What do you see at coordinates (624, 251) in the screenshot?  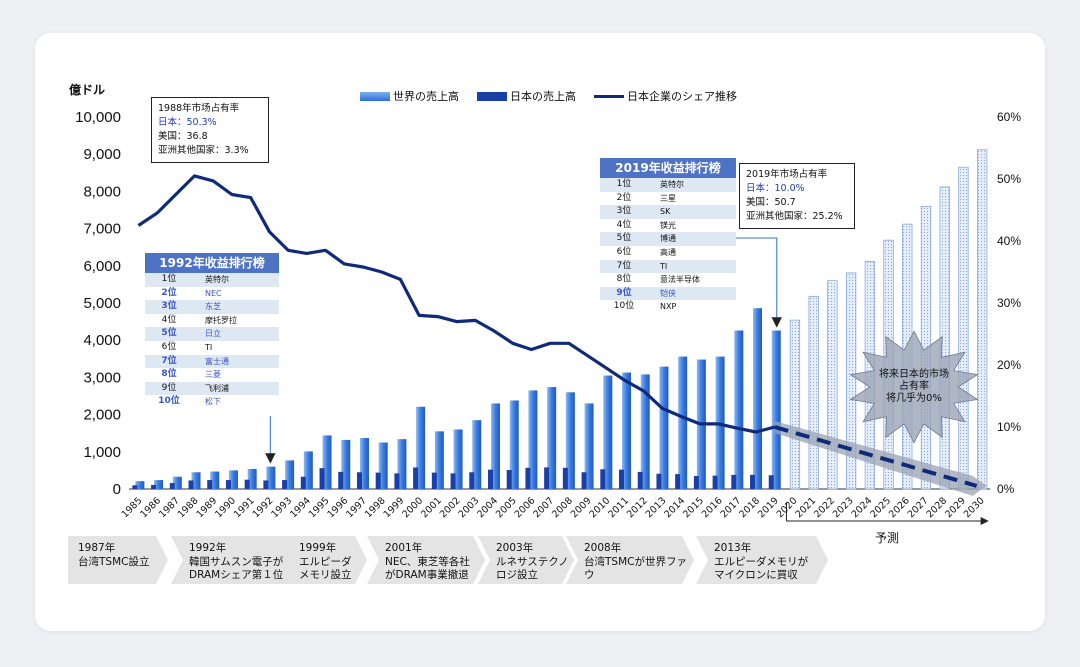 I see `rank-2019-rank-position: 6位` at bounding box center [624, 251].